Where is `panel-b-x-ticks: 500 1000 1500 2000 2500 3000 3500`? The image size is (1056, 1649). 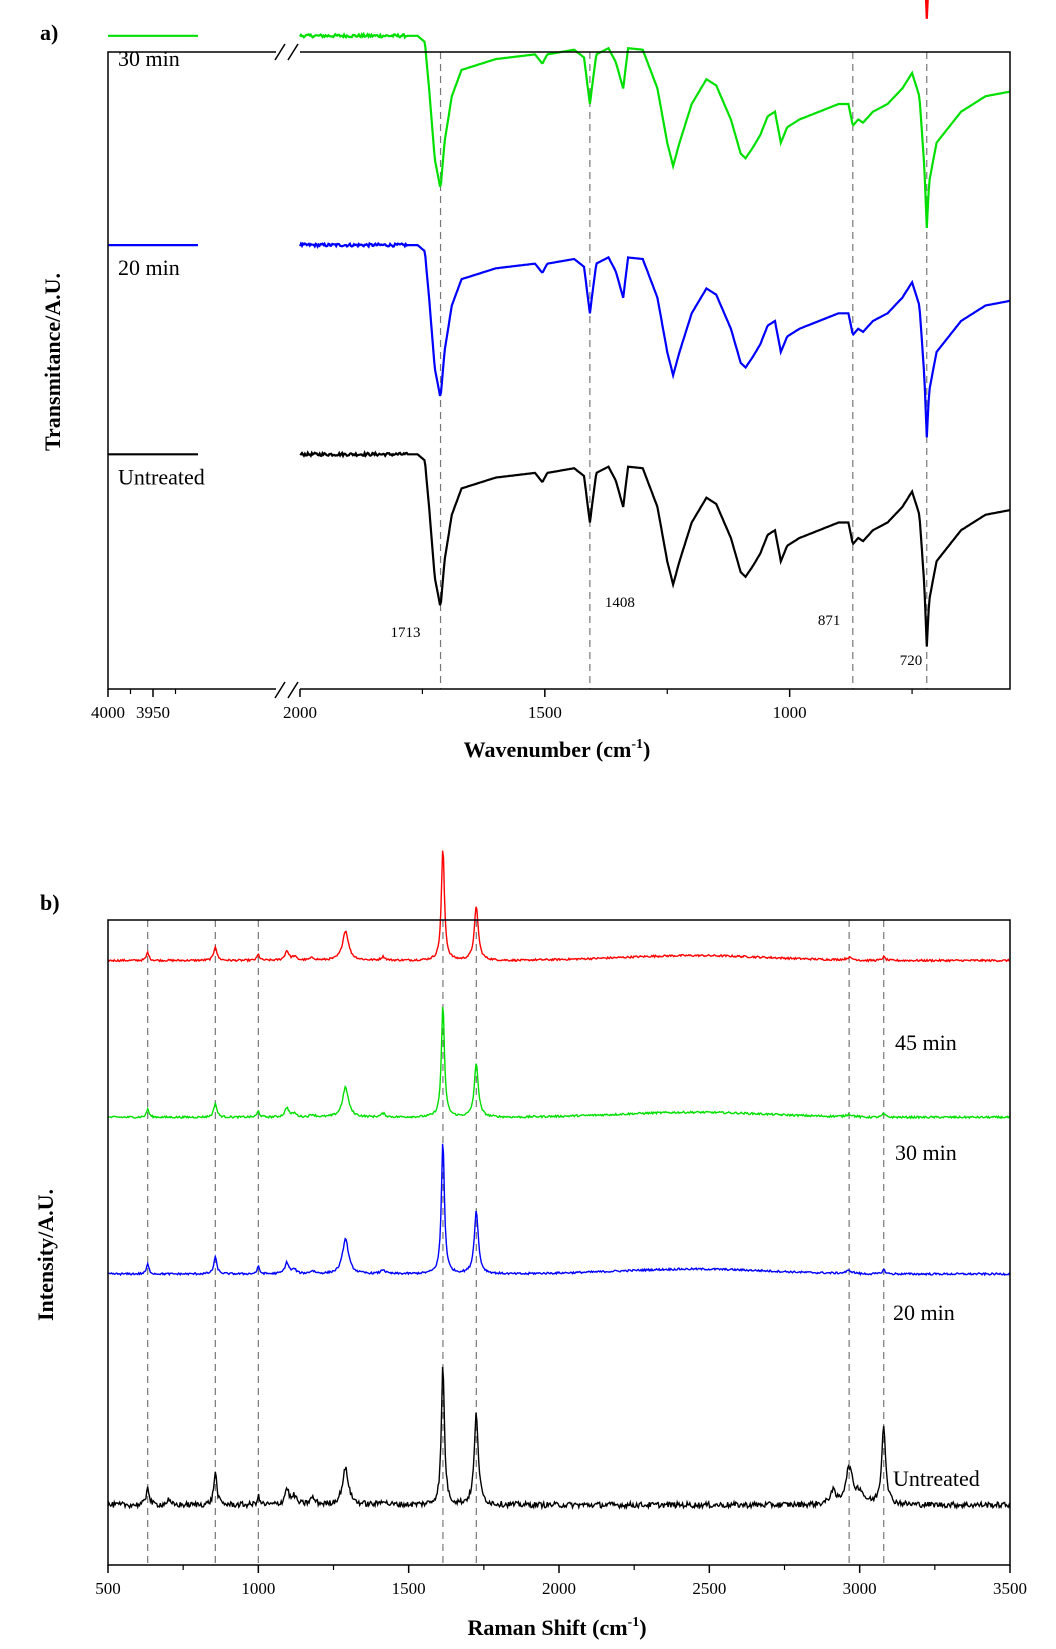 panel-b-x-ticks: 500 1000 1500 2000 2500 3000 3500 is located at coordinates (561, 1581).